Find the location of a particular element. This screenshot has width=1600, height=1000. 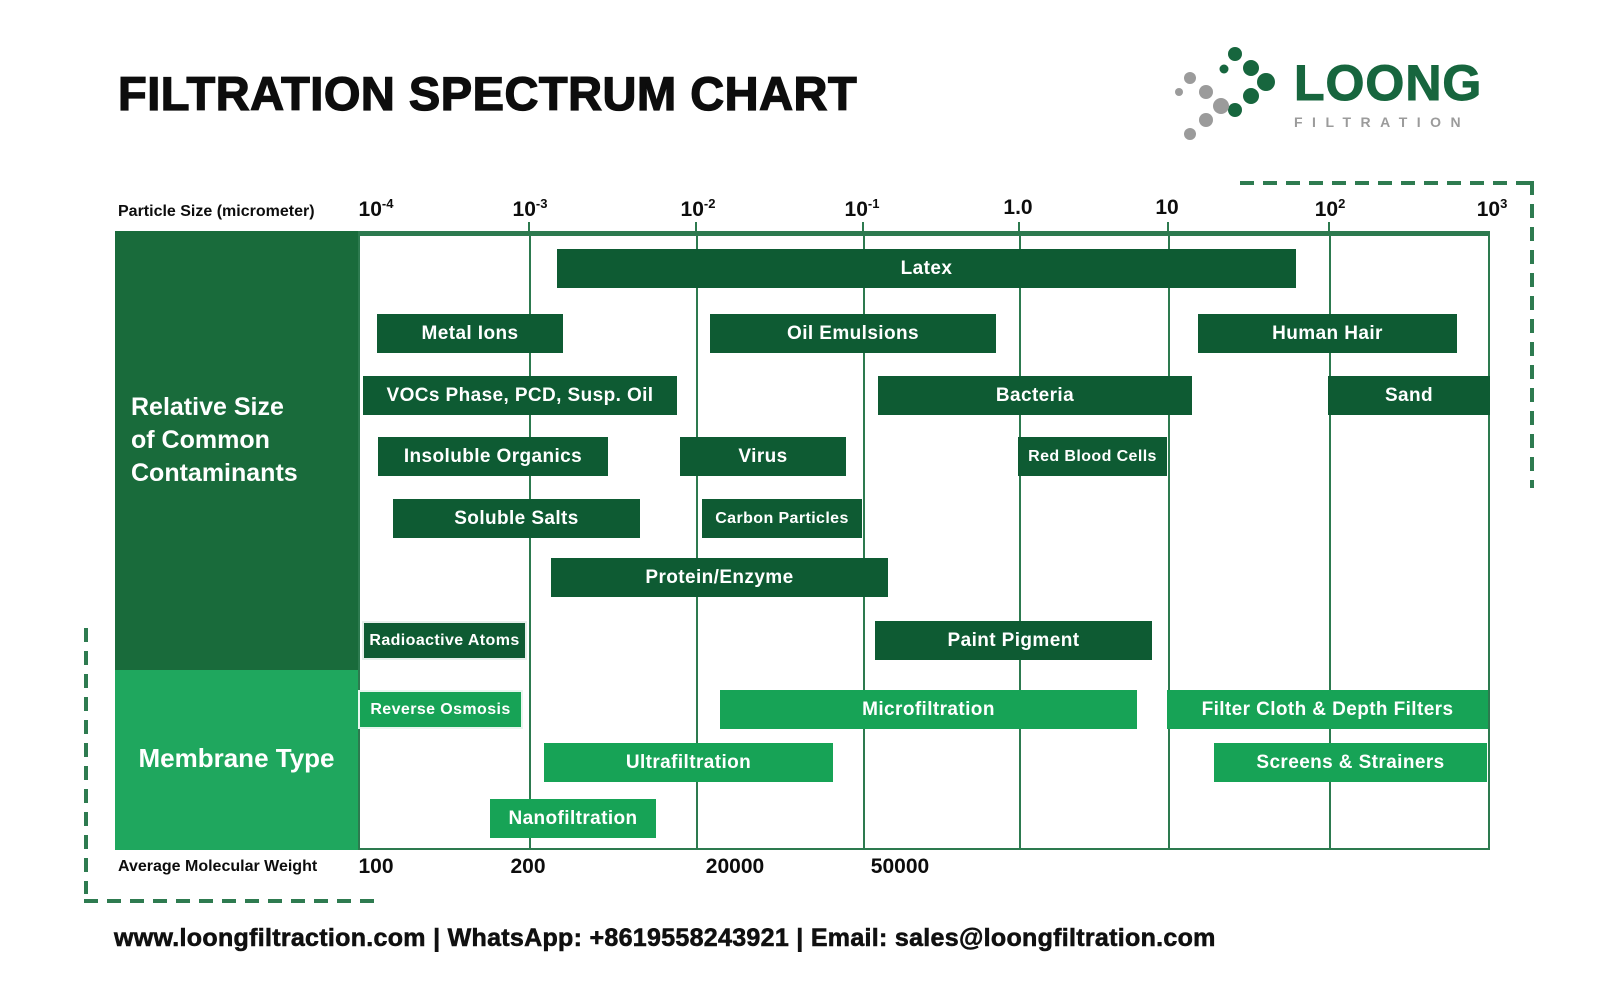

decor-dashed-bottom-left-vertical is located at coordinates (86, 761).